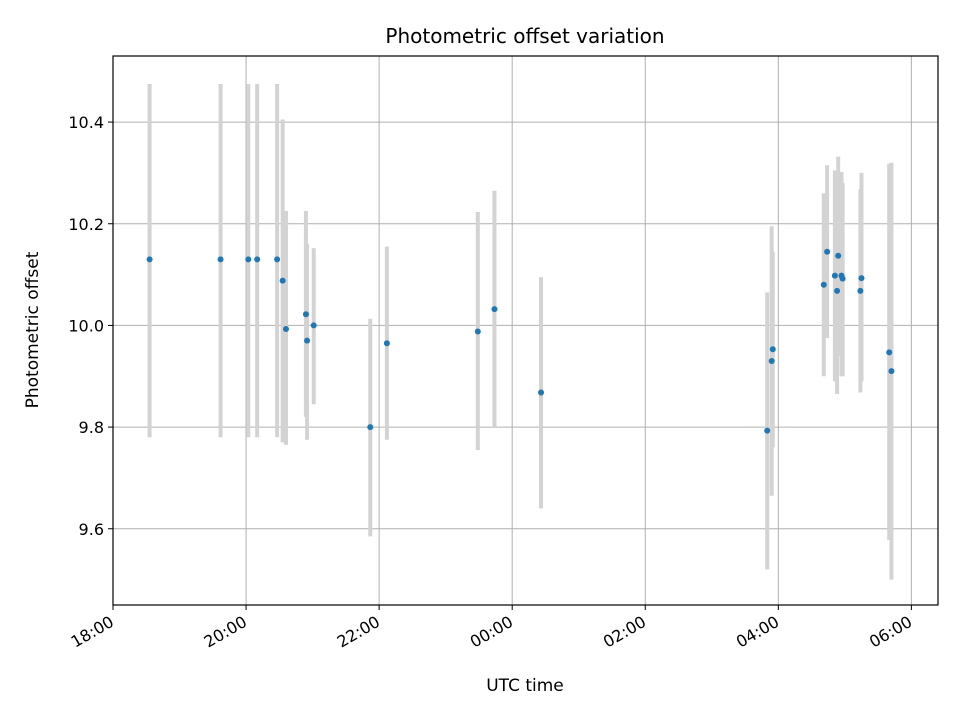 The height and width of the screenshot is (720, 960). I want to click on y-tick-label: 10.0, so click(86, 325).